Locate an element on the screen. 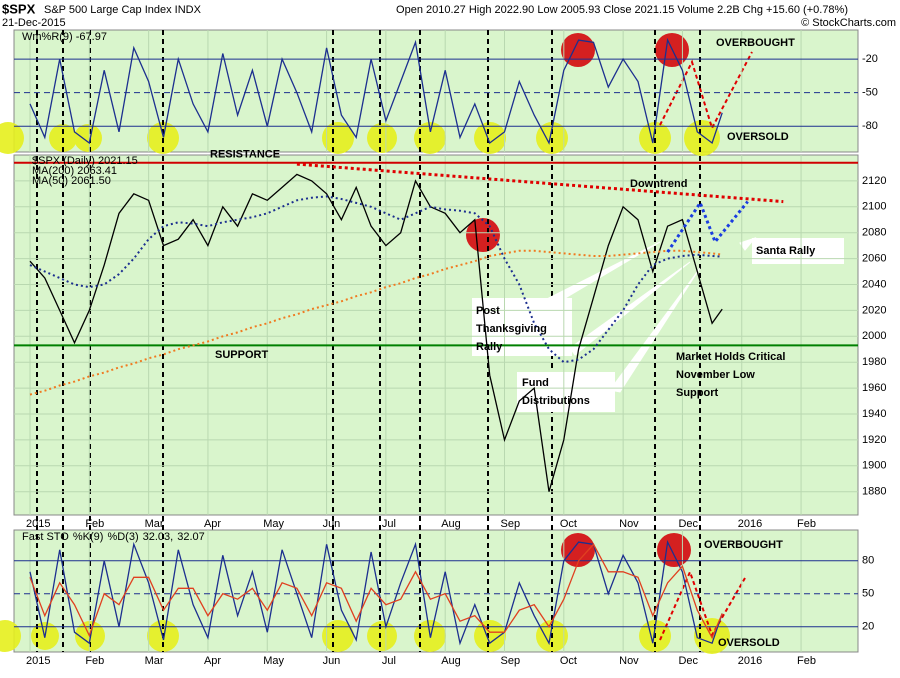 The width and height of the screenshot is (900, 678). callout-pointers is located at coordinates (650, 314).